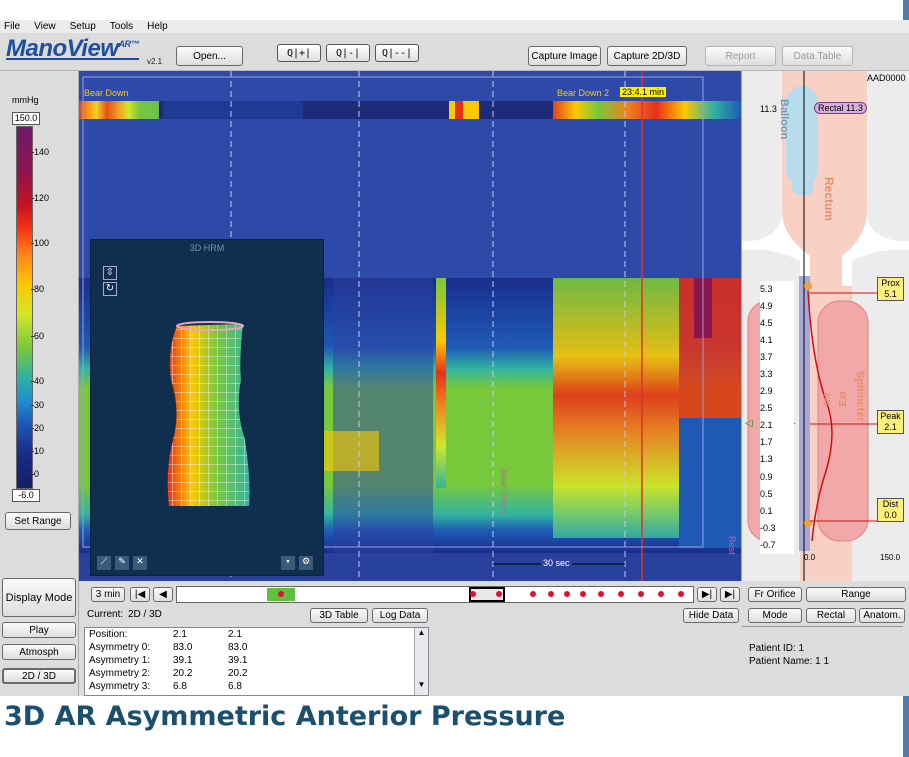 Image resolution: width=909 pixels, height=757 pixels. What do you see at coordinates (775, 615) in the screenshot?
I see `mode-button: Mode` at bounding box center [775, 615].